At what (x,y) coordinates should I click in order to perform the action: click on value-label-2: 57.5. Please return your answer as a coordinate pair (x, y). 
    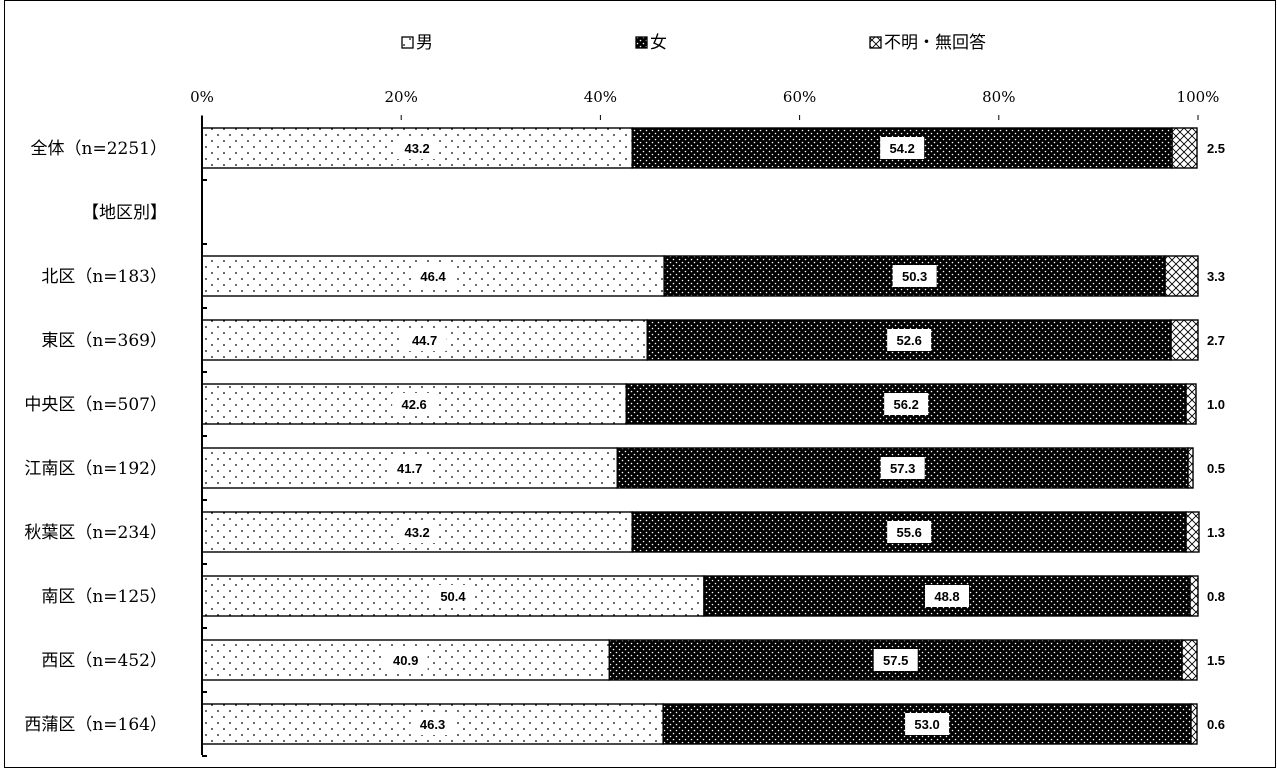
    Looking at the image, I should click on (895, 660).